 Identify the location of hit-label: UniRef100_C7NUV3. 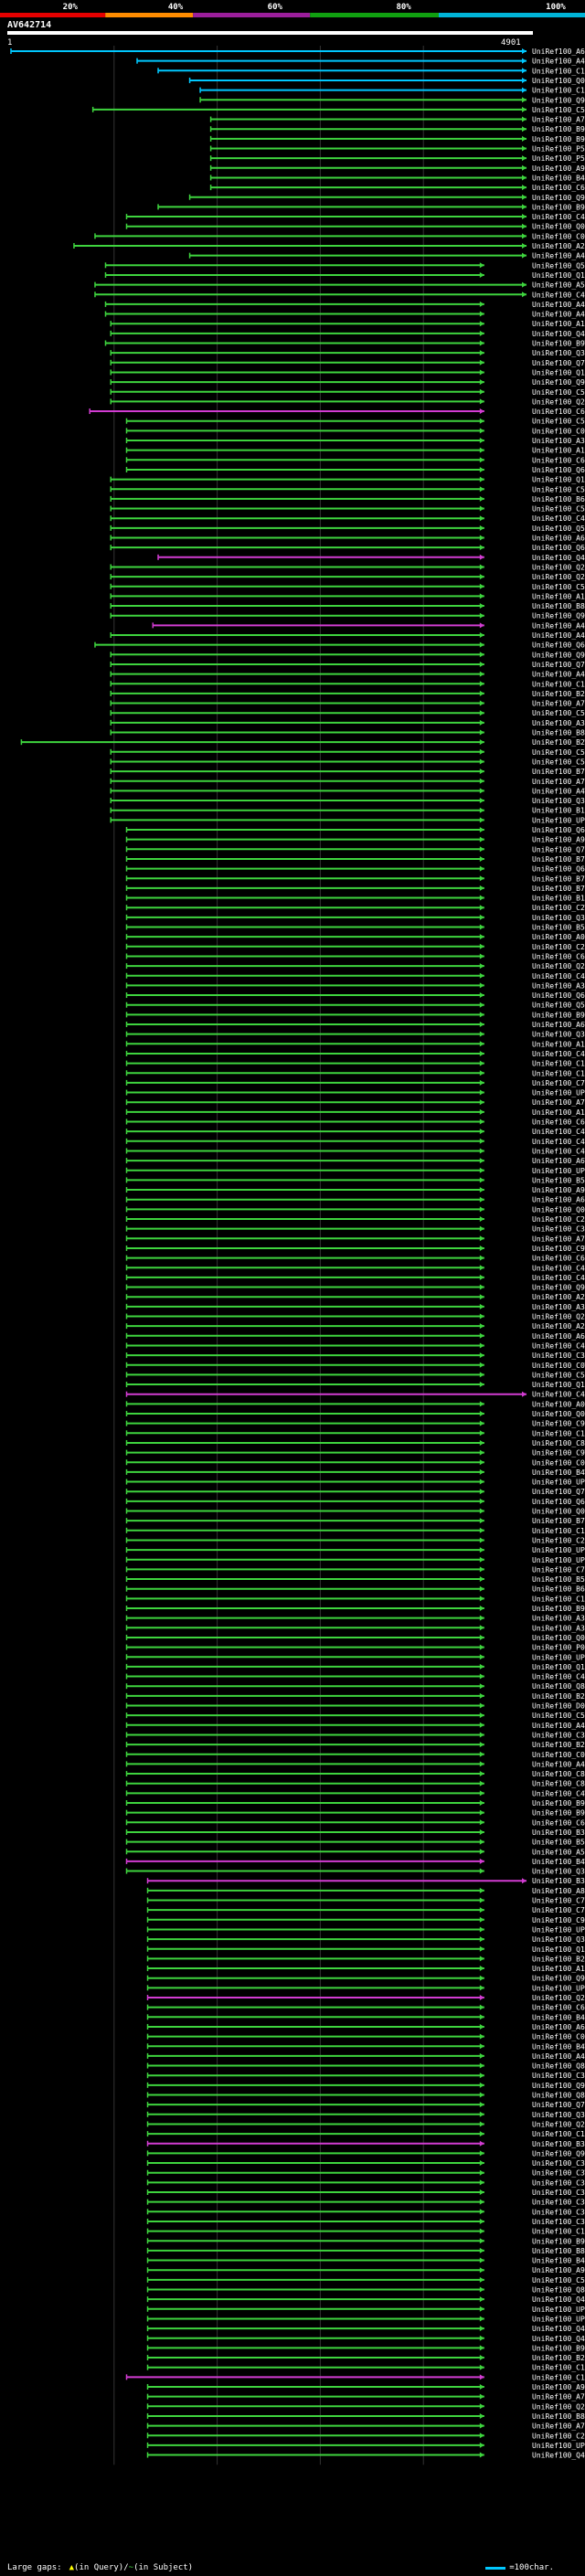
(559, 1083).